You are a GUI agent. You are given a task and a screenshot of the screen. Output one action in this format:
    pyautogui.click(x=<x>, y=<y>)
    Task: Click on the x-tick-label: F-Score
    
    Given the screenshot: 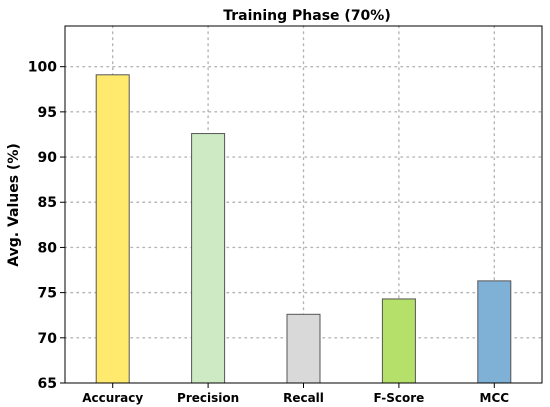 What is the action you would take?
    pyautogui.click(x=398, y=398)
    